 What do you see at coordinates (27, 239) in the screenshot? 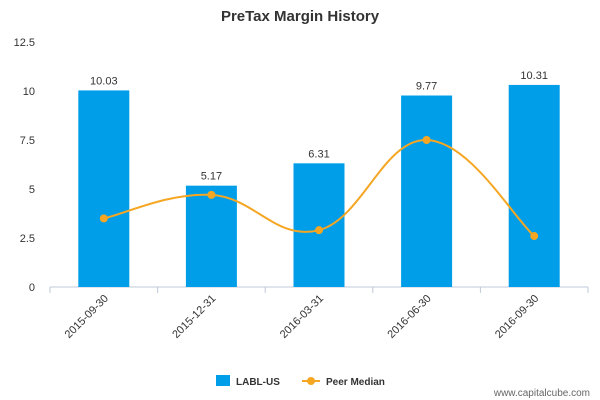
I see `y-tick-label: 2.5` at bounding box center [27, 239].